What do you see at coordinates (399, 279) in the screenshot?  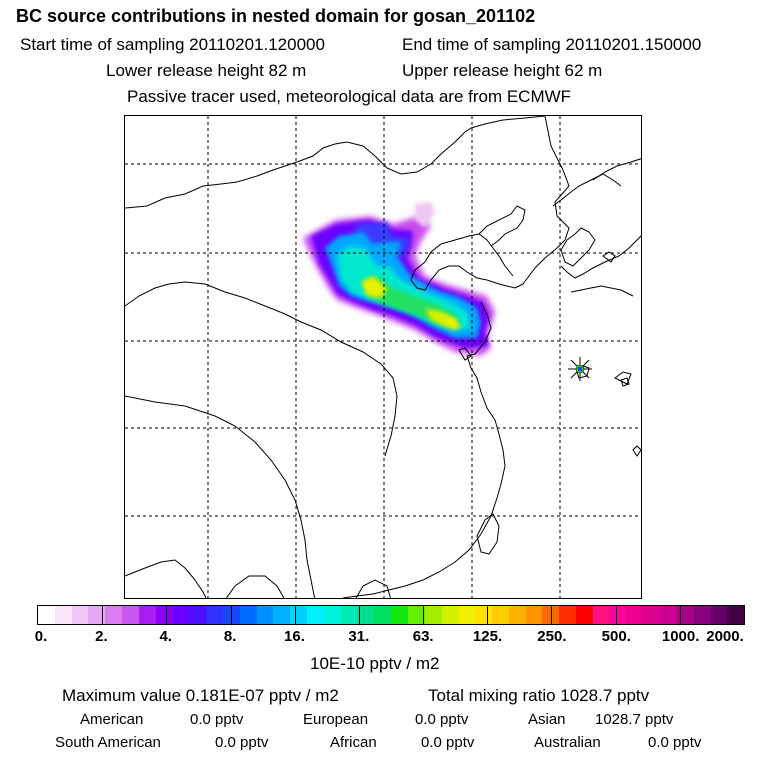 I see `concentration-plume` at bounding box center [399, 279].